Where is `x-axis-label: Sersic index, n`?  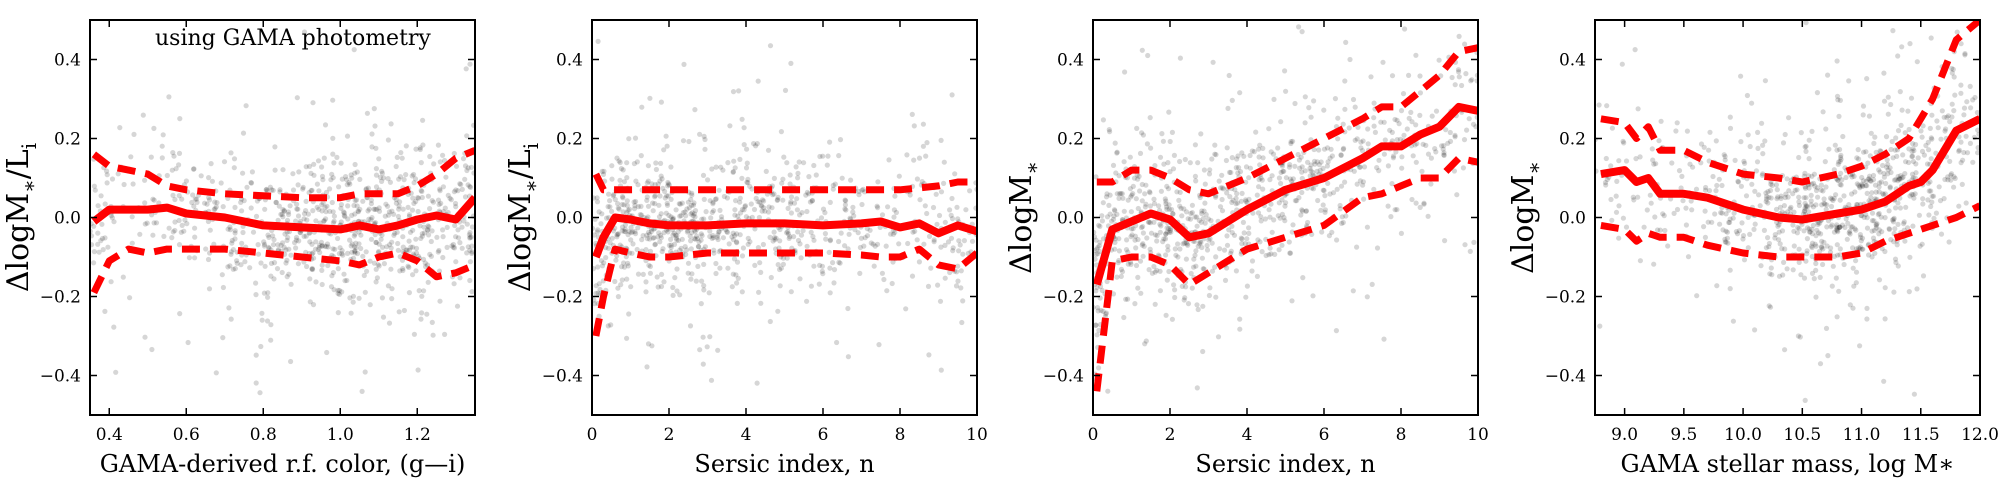 x-axis-label: Sersic index, n is located at coordinates (1285, 464).